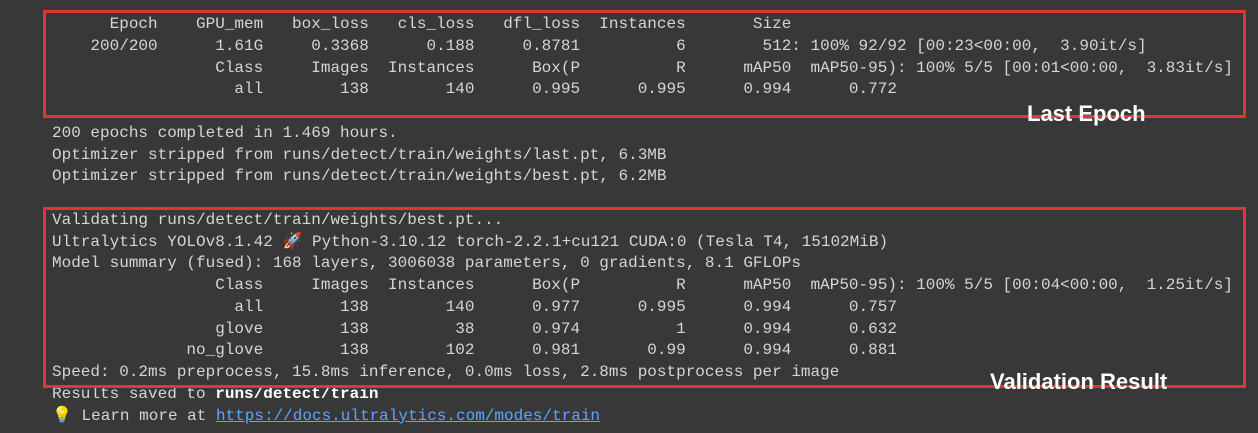 The width and height of the screenshot is (1258, 433). What do you see at coordinates (474, 89) in the screenshot?
I see `terminal-line: all 138 140 0.995 0.995 0.994 0.772` at bounding box center [474, 89].